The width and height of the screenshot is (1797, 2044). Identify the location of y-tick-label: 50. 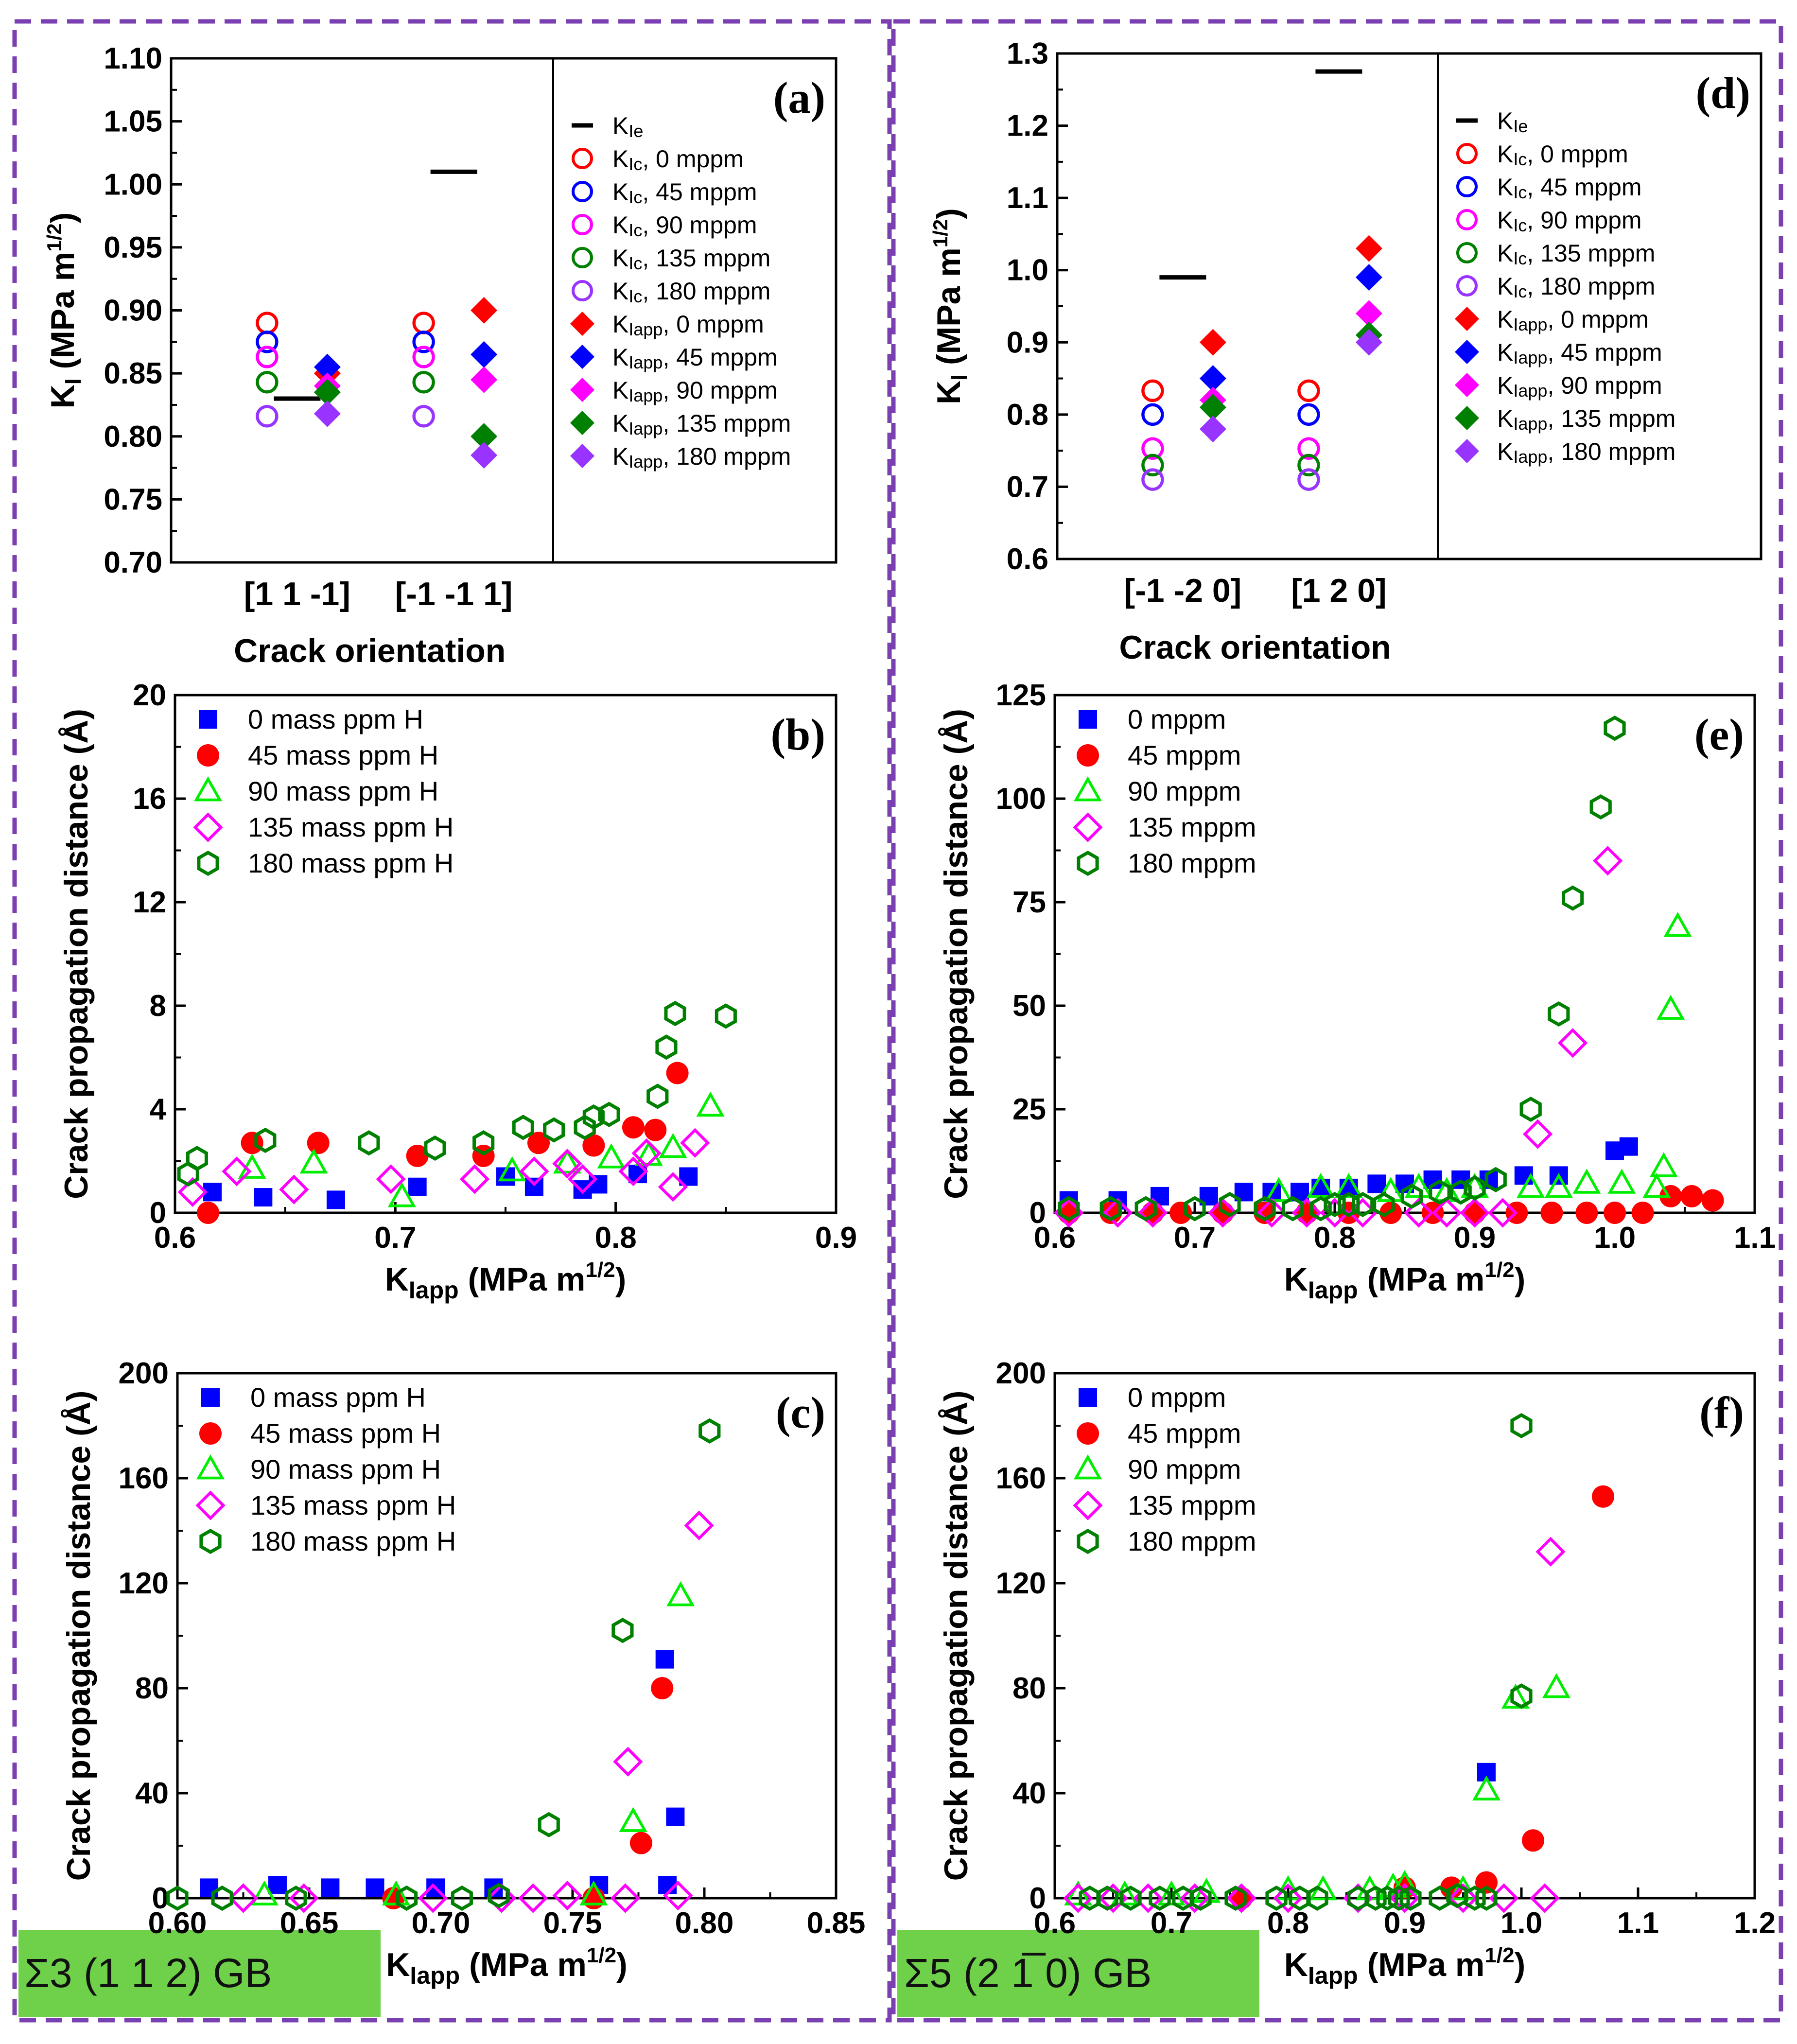
(1029, 1006).